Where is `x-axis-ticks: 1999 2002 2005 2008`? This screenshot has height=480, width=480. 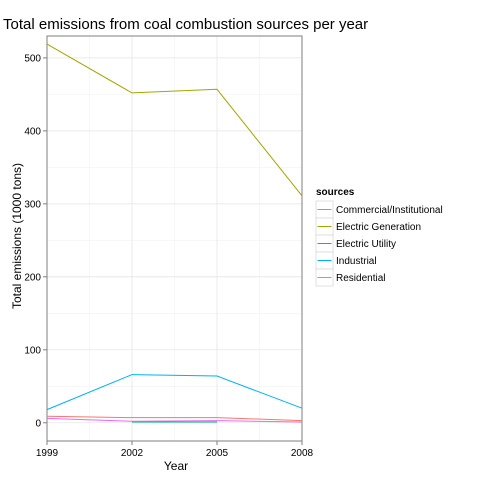
x-axis-ticks: 1999 2002 2005 2008 is located at coordinates (175, 450).